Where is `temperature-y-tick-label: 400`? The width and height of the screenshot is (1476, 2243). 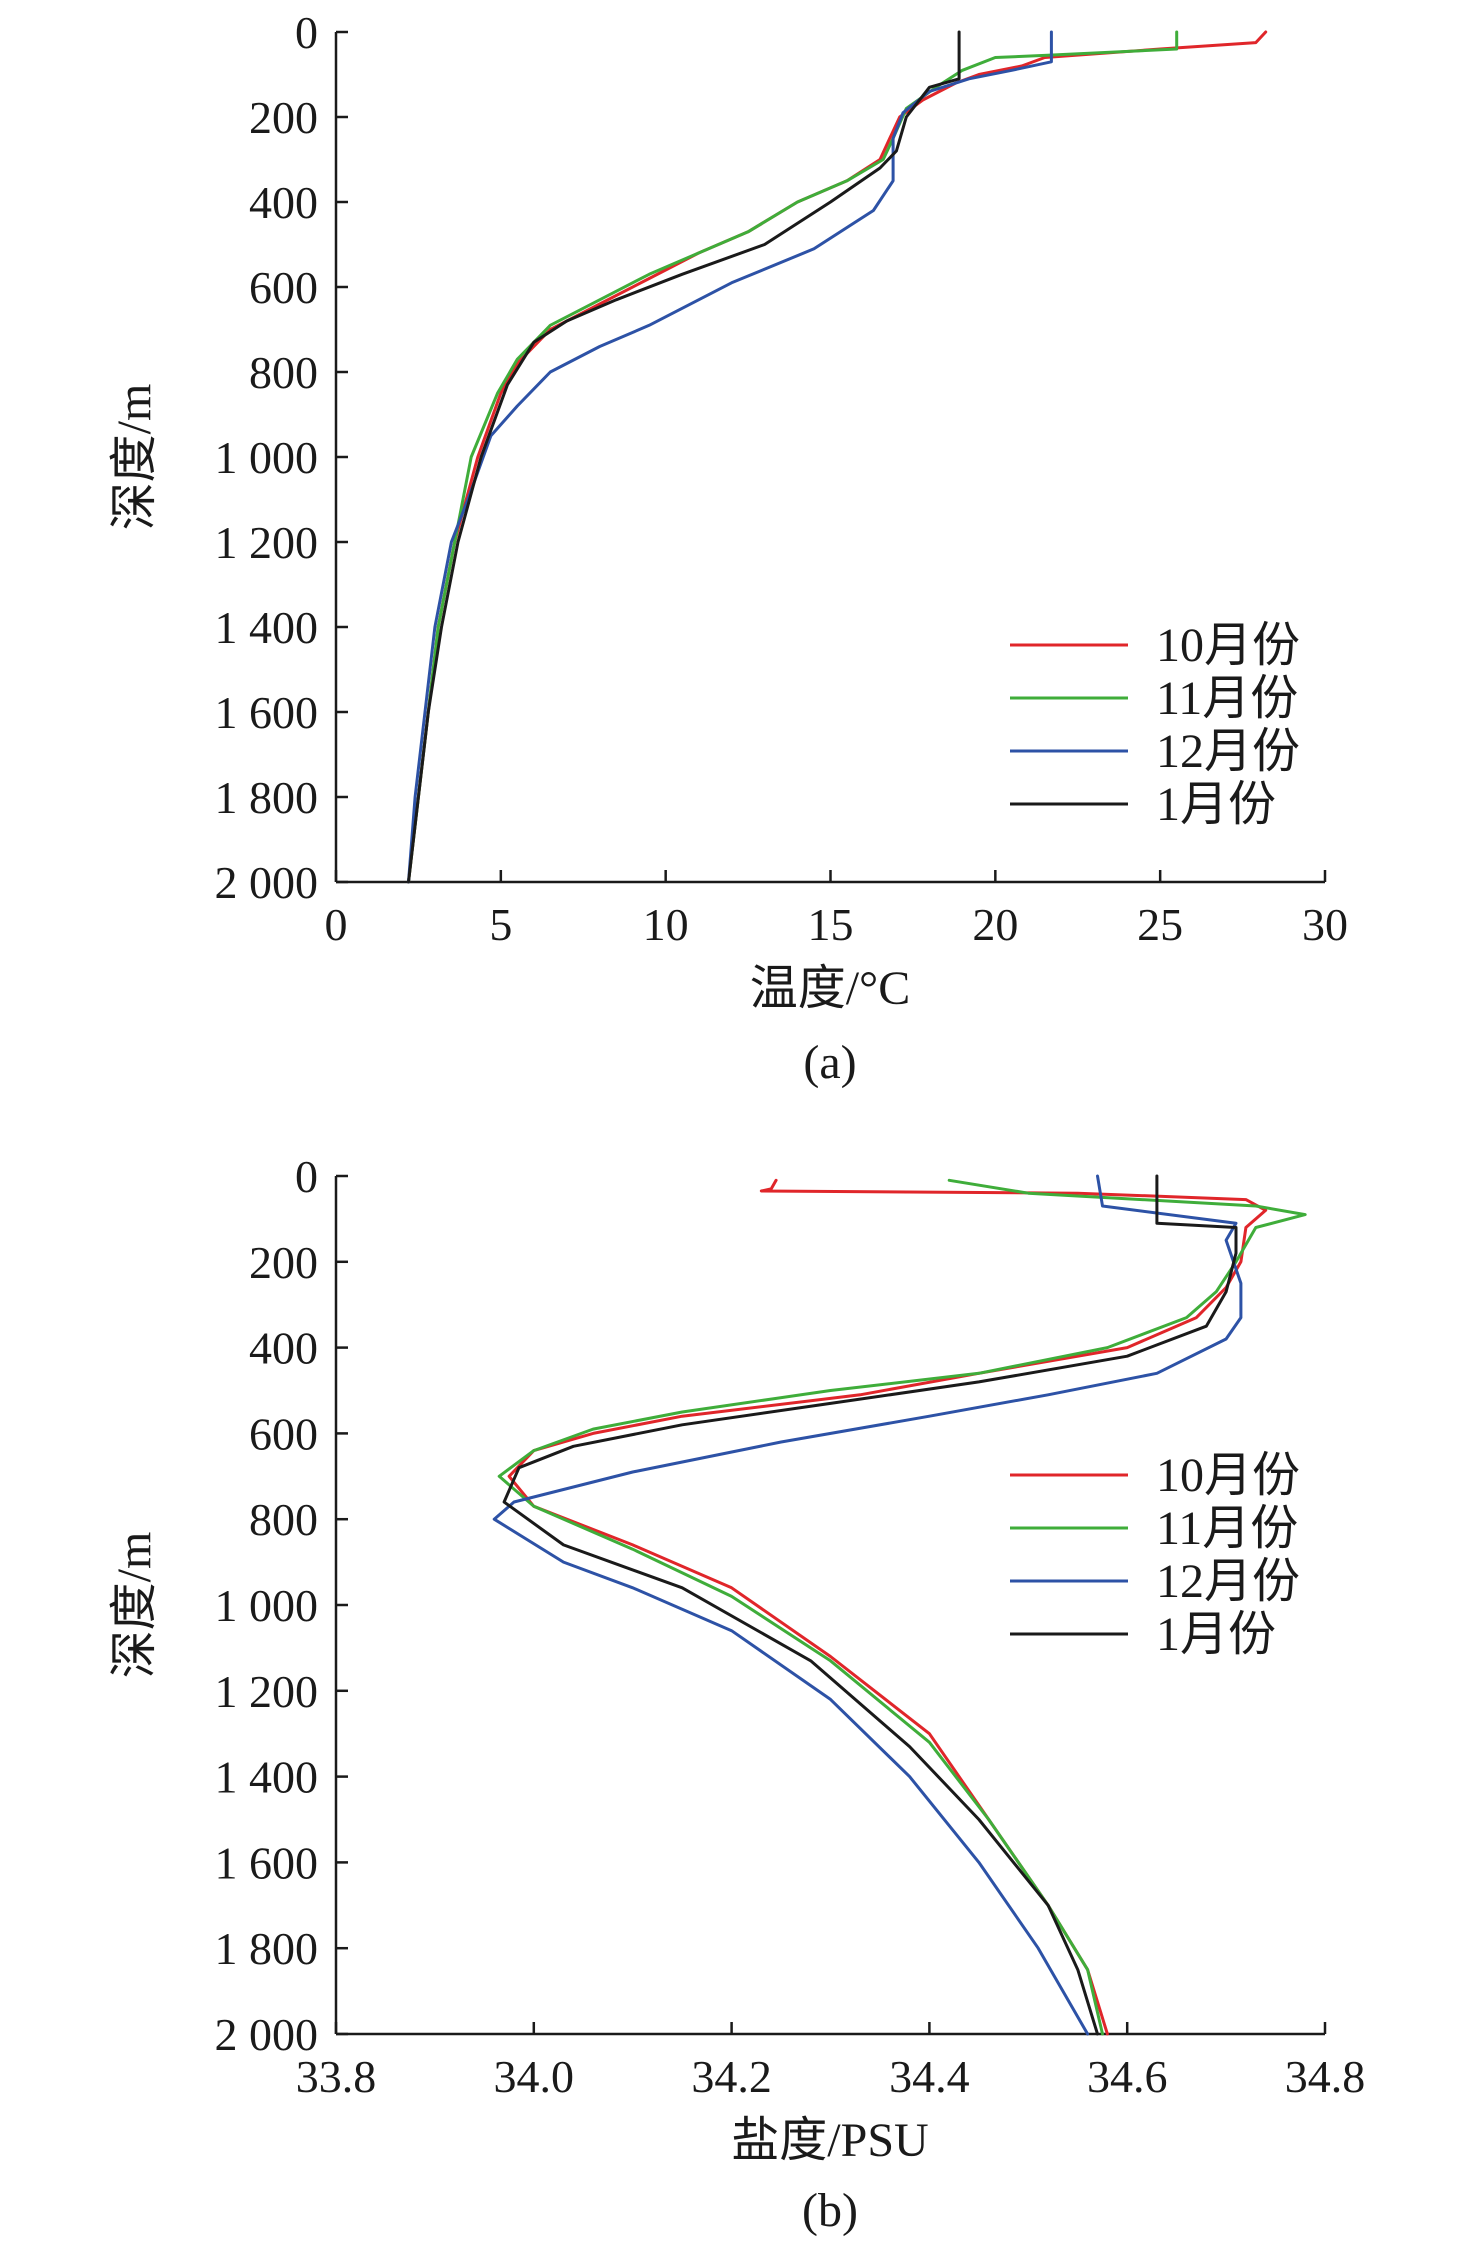 temperature-y-tick-label: 400 is located at coordinates (283, 202).